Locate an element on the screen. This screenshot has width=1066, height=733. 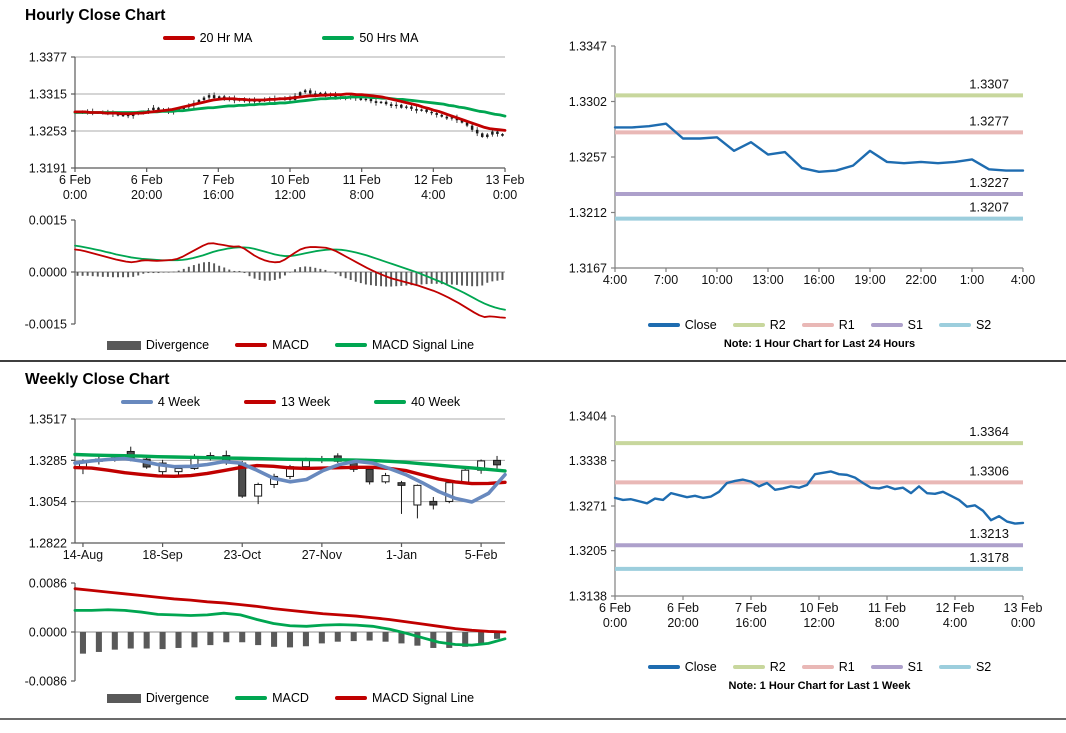
weekly-macd-chart: 0.0086 0.0000 -0.0086 is located at coordinates (266, 632).